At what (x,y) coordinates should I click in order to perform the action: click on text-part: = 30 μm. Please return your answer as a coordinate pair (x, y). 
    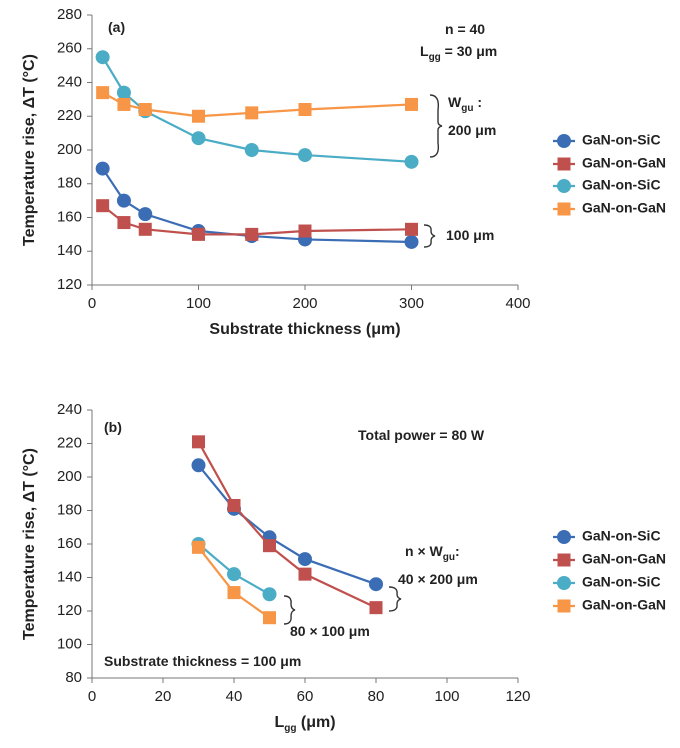
    Looking at the image, I should click on (469, 51).